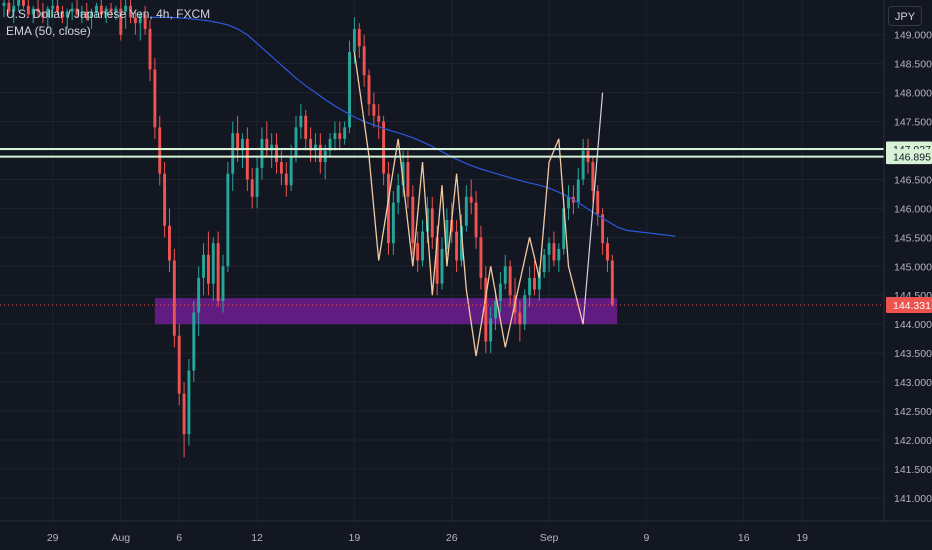 This screenshot has height=550, width=932. What do you see at coordinates (646, 538) in the screenshot?
I see `time-tick-label: 9` at bounding box center [646, 538].